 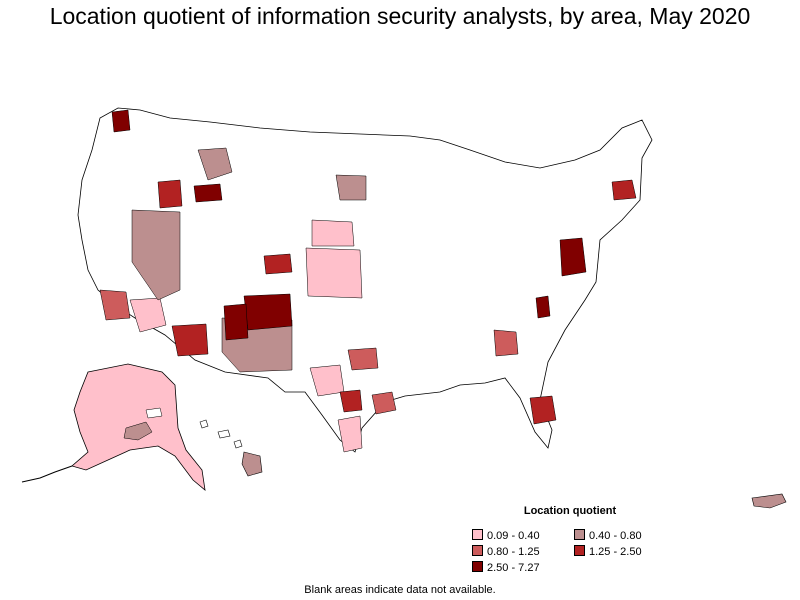 I want to click on legend-item-4: 1.25 - 2.50, so click(x=608, y=551).